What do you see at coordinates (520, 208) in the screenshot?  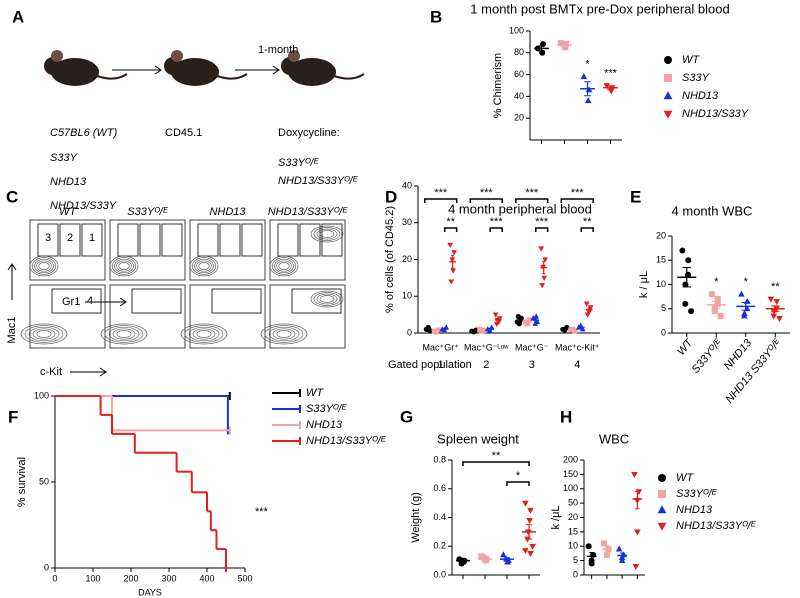 I see `chart-title: 4 month peripheral blood` at bounding box center [520, 208].